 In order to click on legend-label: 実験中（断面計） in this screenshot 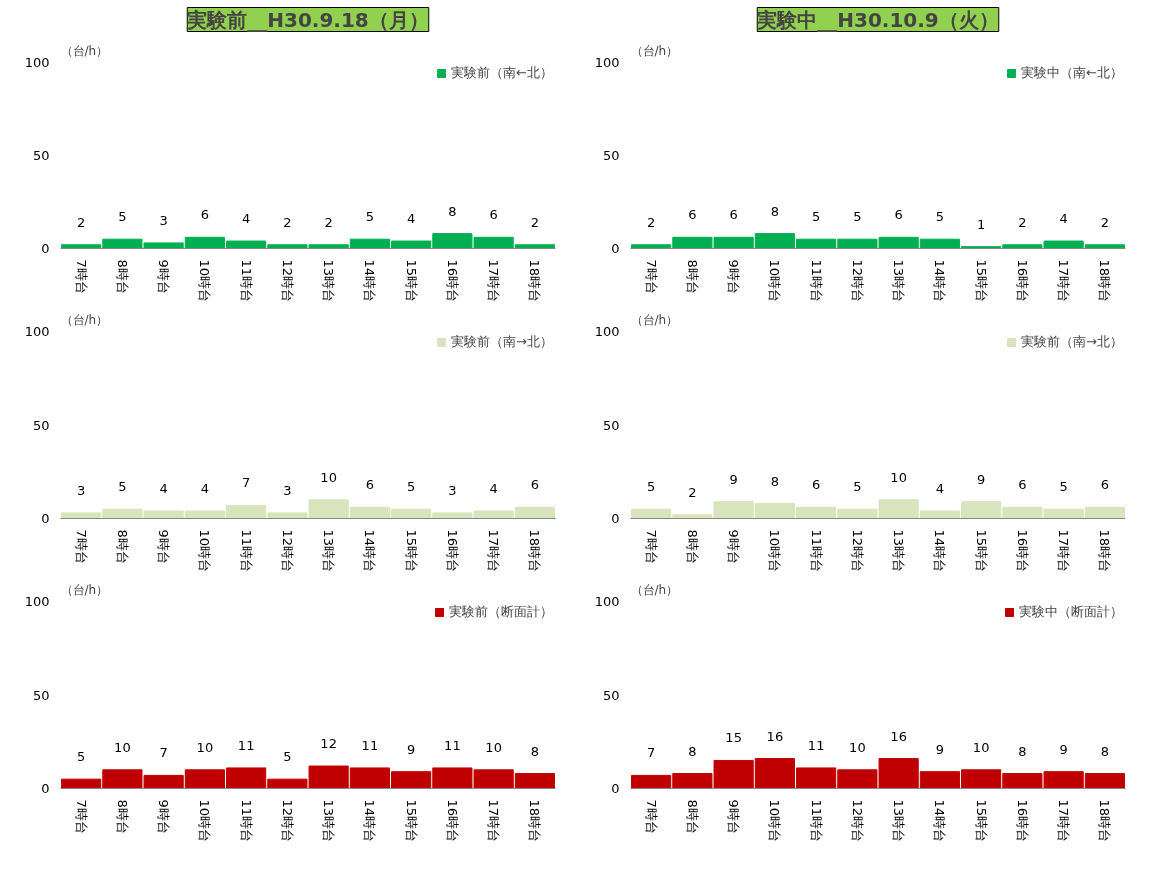, I will do `click(1071, 612)`.